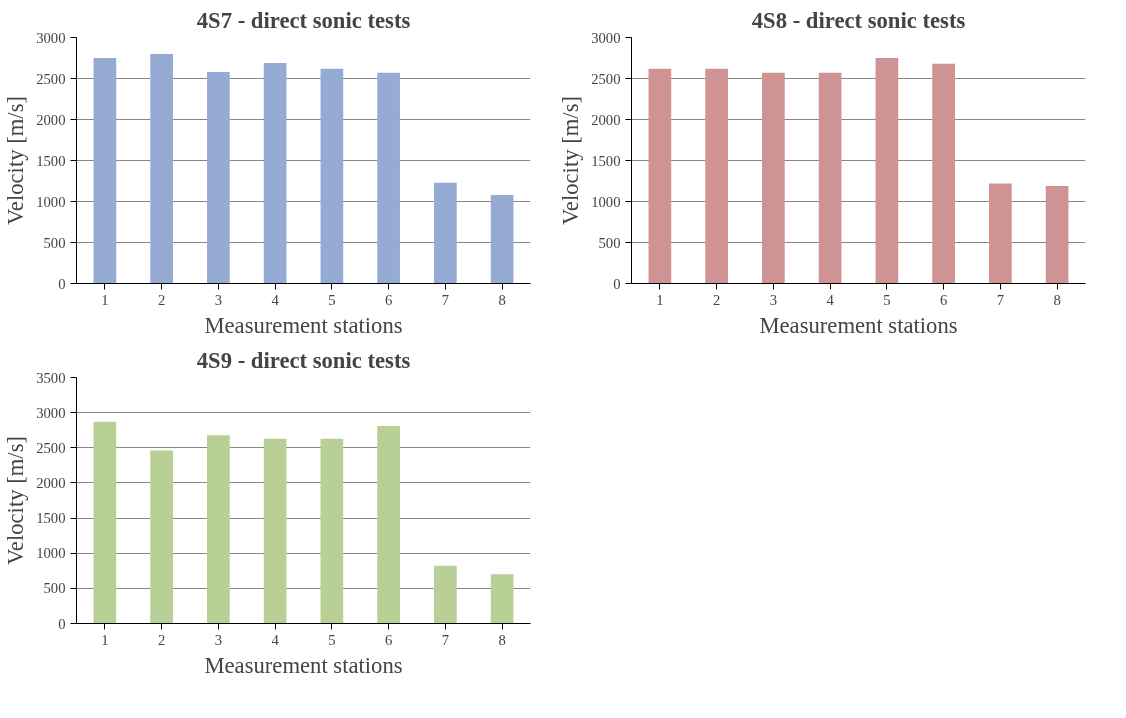 The height and width of the screenshot is (718, 1126). I want to click on chart-title: 4S8 - direct sonic tests, so click(858, 20).